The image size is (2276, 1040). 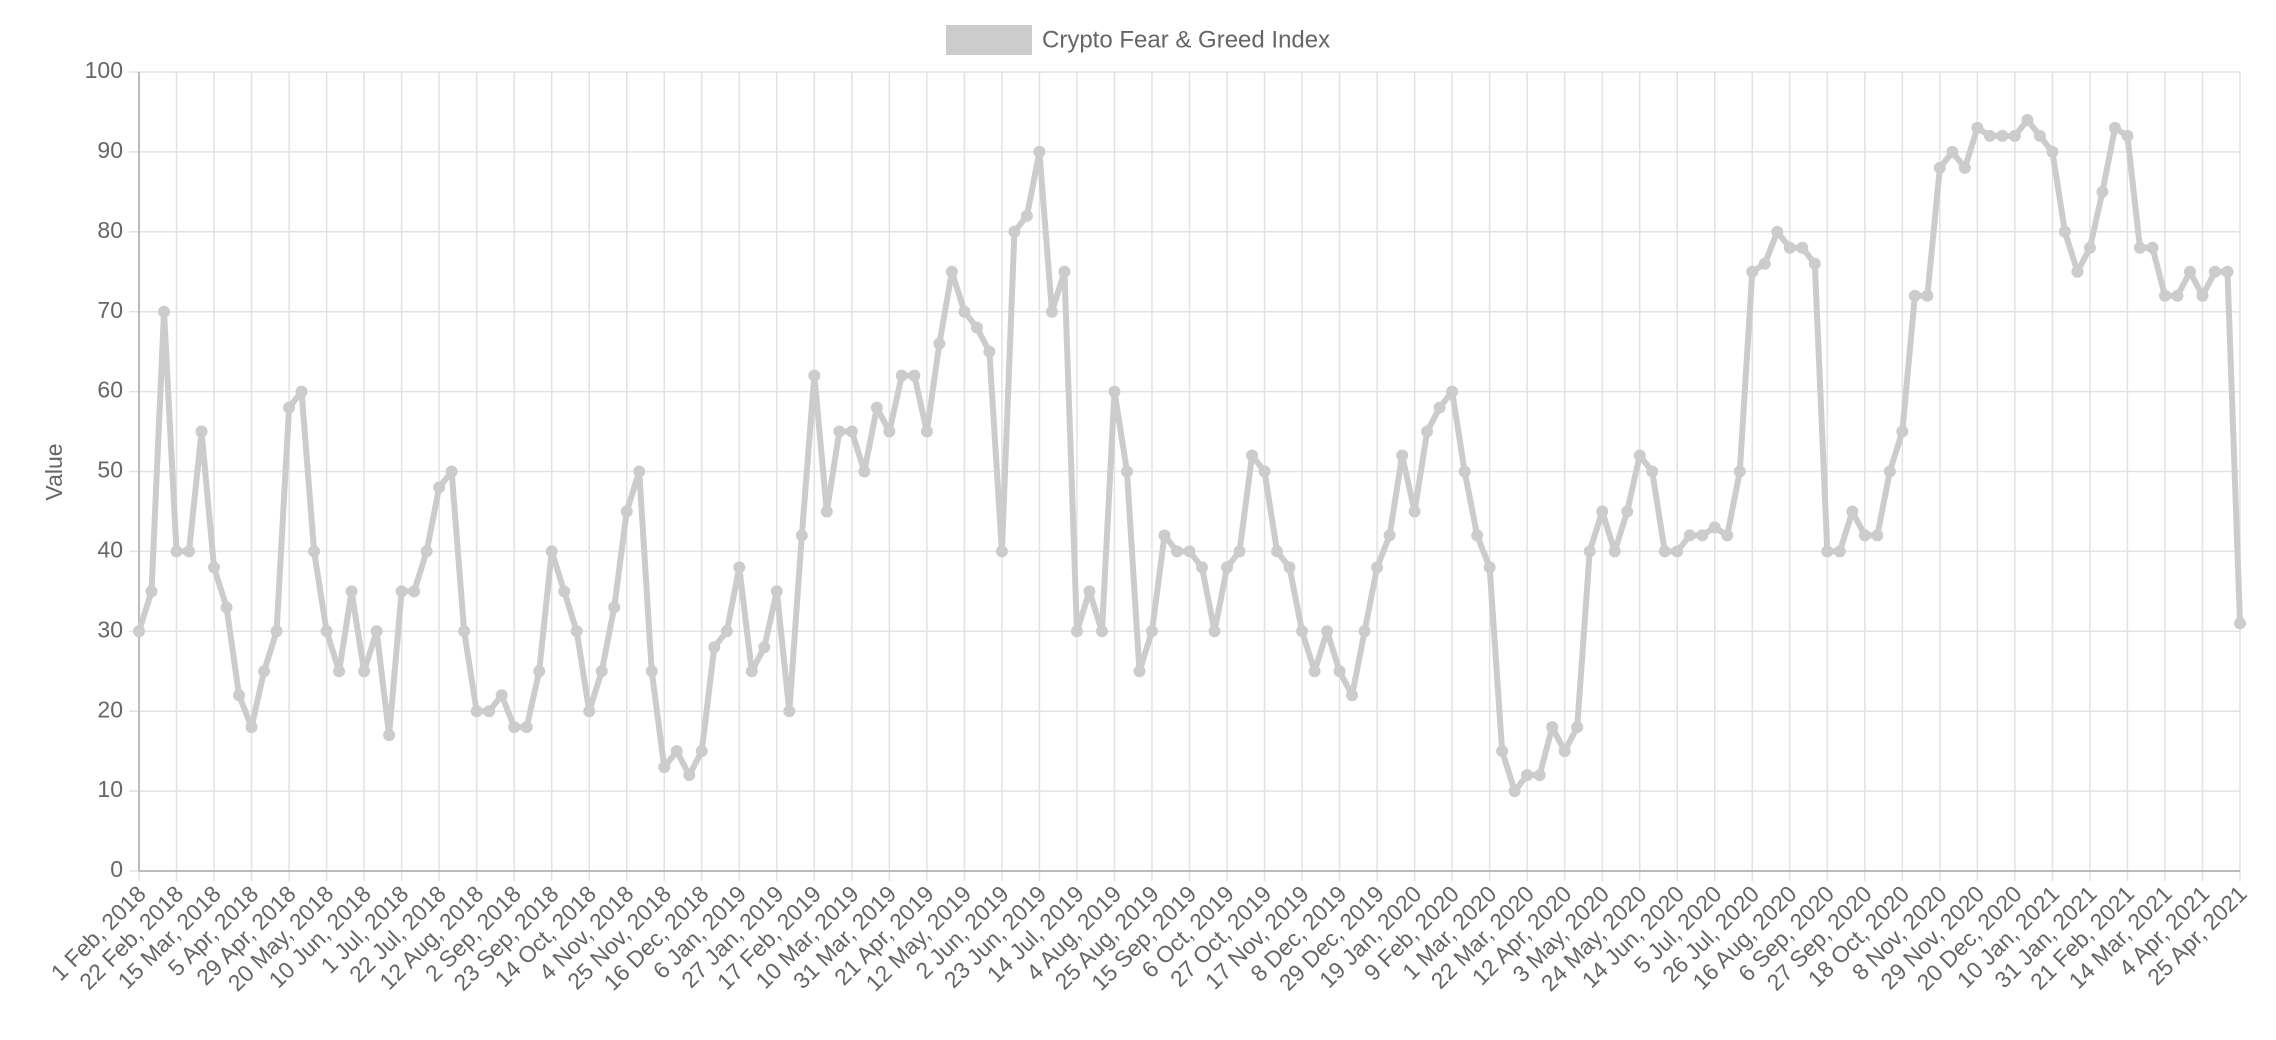 I want to click on legend-label: Crypto Fear & Greed Index, so click(x=1186, y=39).